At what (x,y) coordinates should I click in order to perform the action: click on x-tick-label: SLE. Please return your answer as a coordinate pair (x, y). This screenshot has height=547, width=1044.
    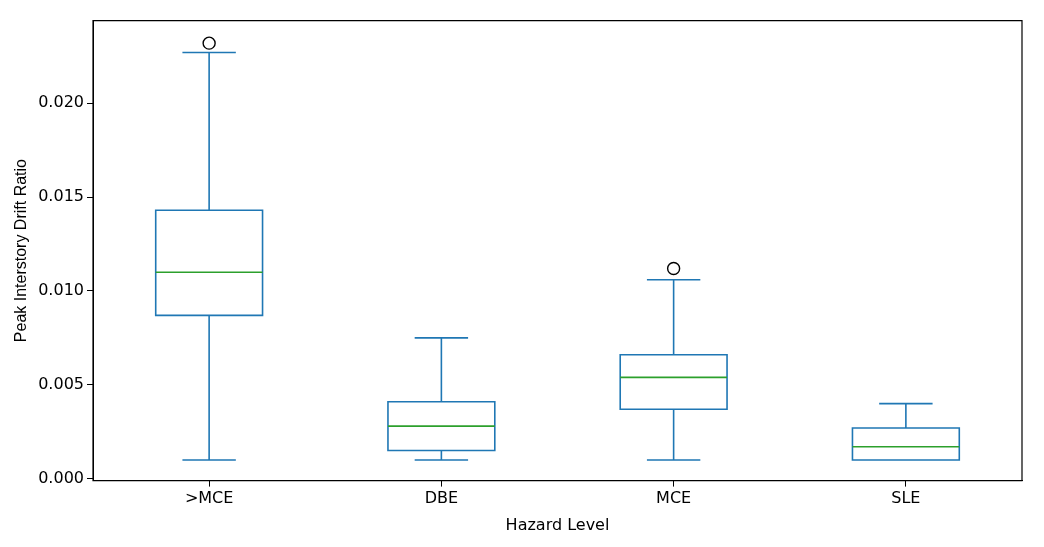
    Looking at the image, I should click on (906, 498).